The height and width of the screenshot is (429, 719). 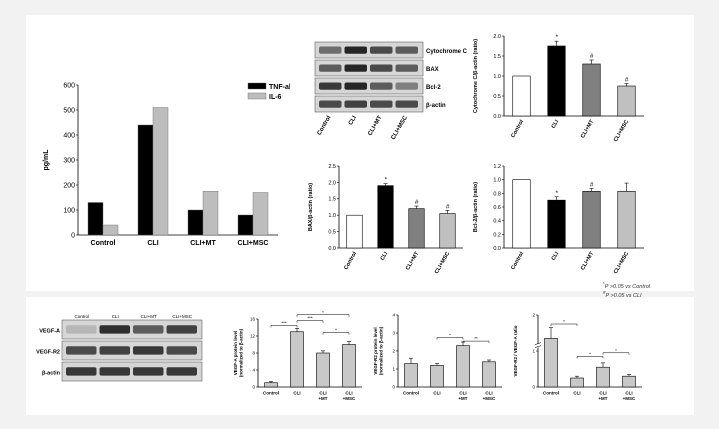 I want to click on y-axis-label: VEGF-R2 / VEGF-A ratio, so click(x=515, y=350).